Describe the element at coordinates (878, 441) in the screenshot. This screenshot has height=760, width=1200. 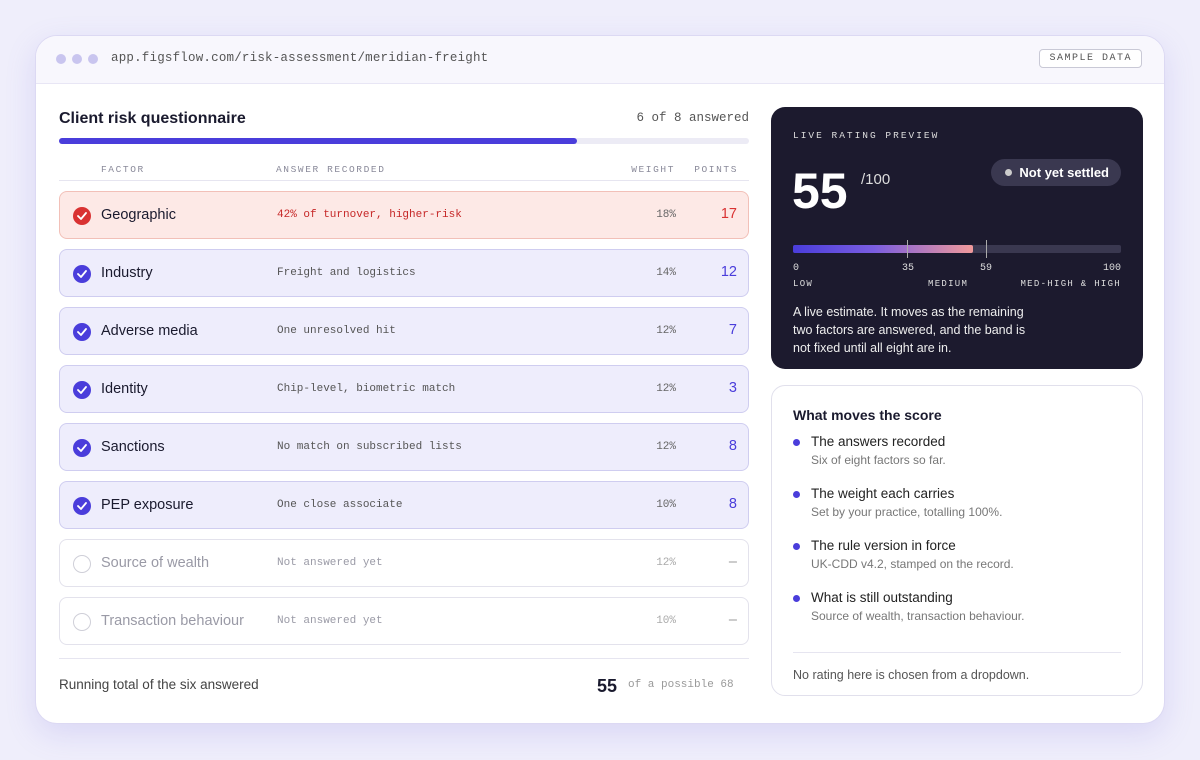
I see `item-heading: The answers recorded` at that location.